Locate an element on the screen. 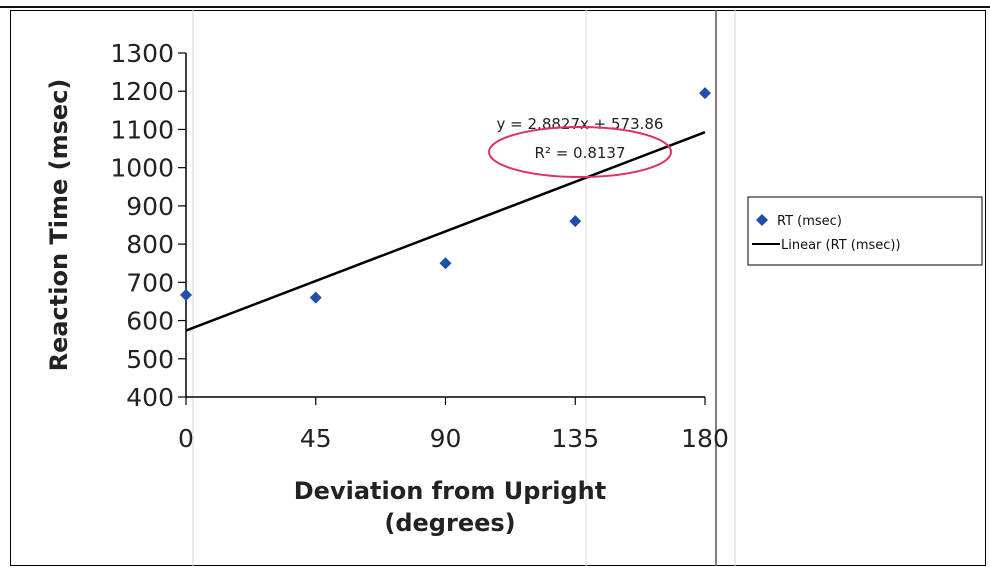  x-tick-label: 135 is located at coordinates (575, 438).